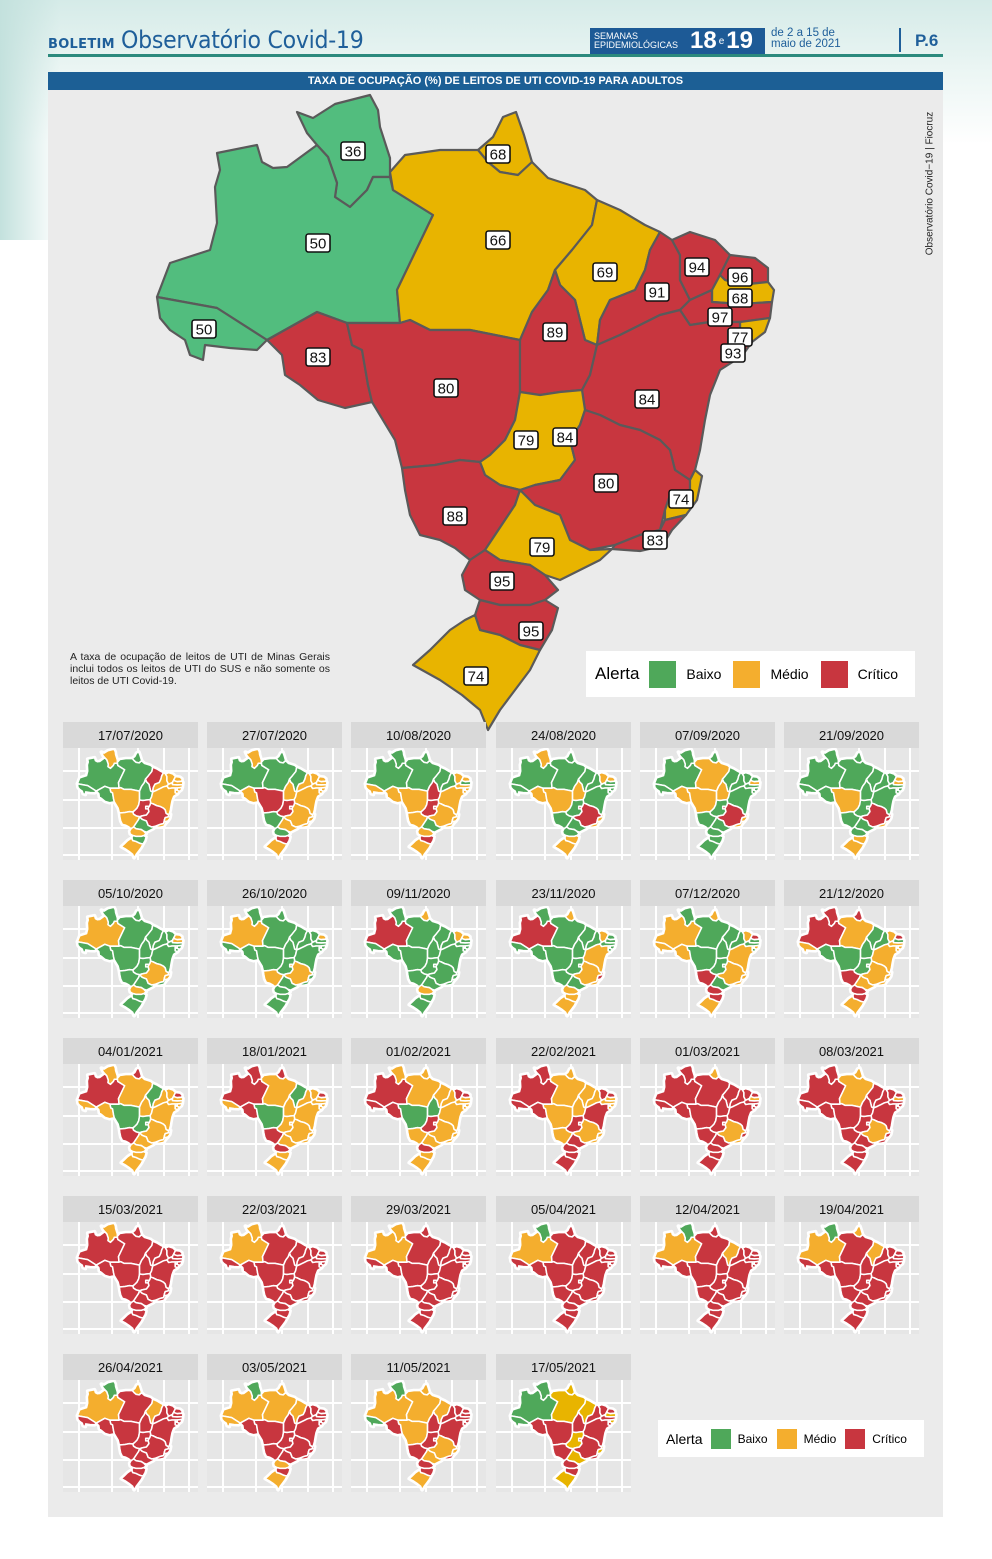 This screenshot has width=992, height=1559. What do you see at coordinates (274, 1265) in the screenshot?
I see `small-map-panel: 22/03/2021` at bounding box center [274, 1265].